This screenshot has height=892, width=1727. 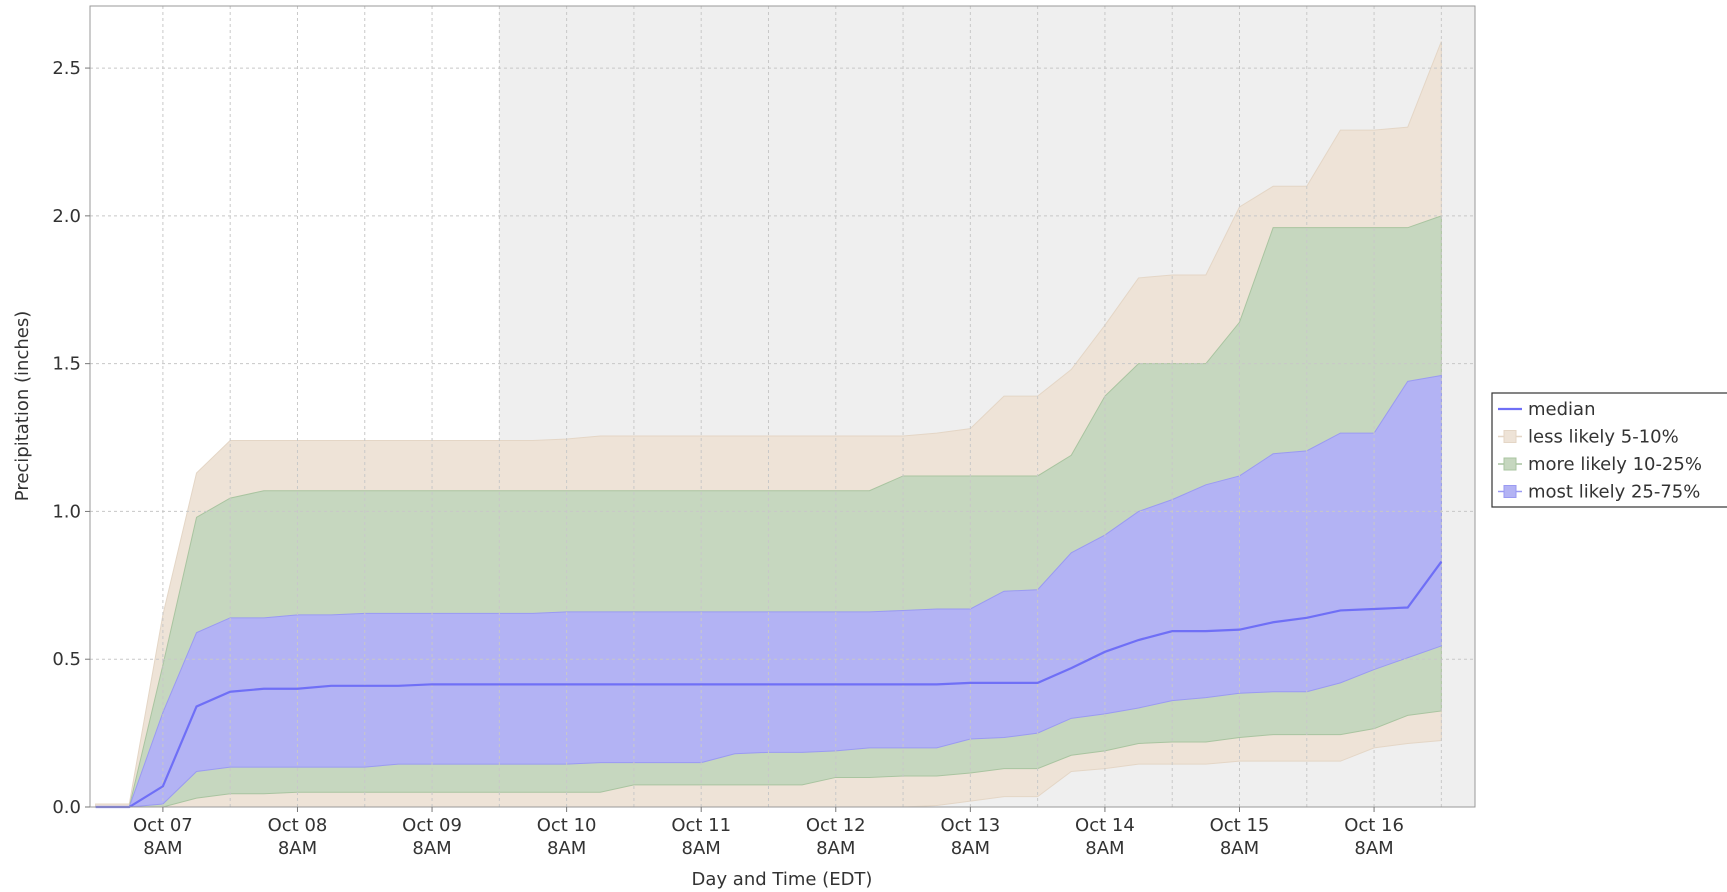 What do you see at coordinates (163, 837) in the screenshot?
I see `x-tick-label: Oct 07 8AM` at bounding box center [163, 837].